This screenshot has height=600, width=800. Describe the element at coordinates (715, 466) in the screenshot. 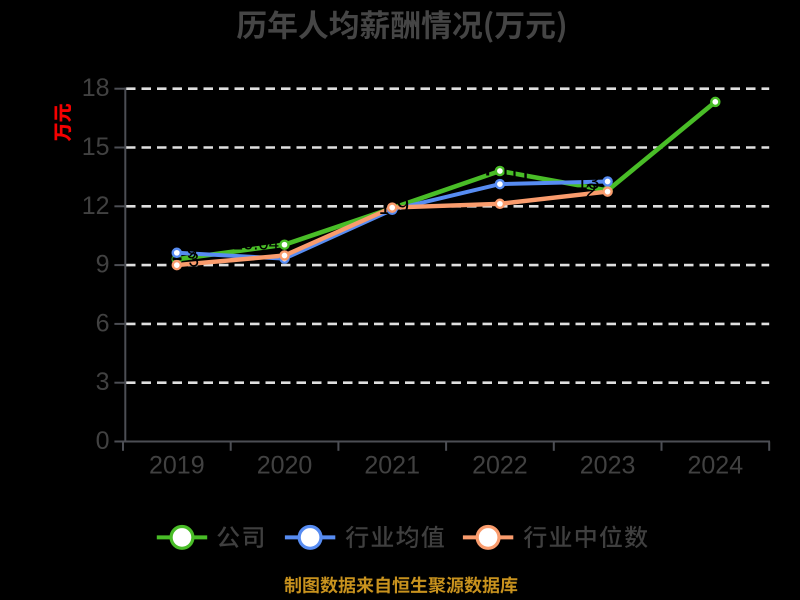

I see `svg-text: 2024` at that location.